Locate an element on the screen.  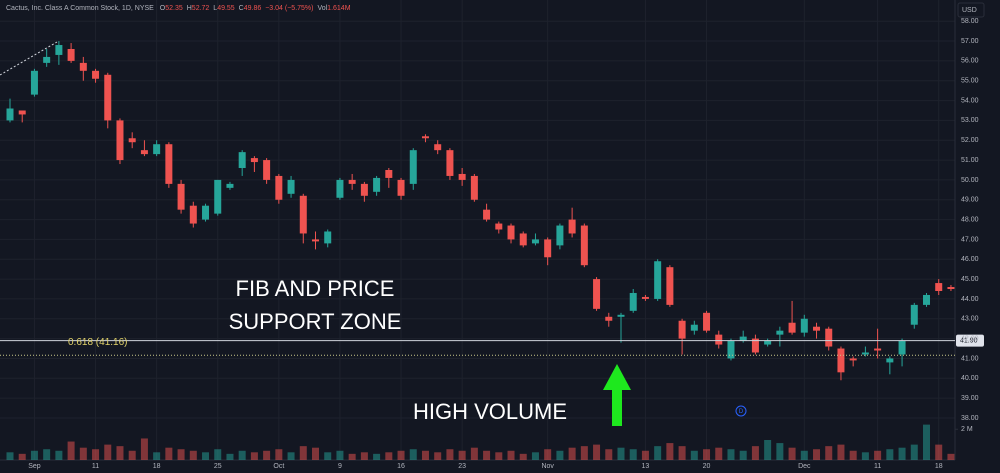
dividend-icon is located at coordinates (741, 411).